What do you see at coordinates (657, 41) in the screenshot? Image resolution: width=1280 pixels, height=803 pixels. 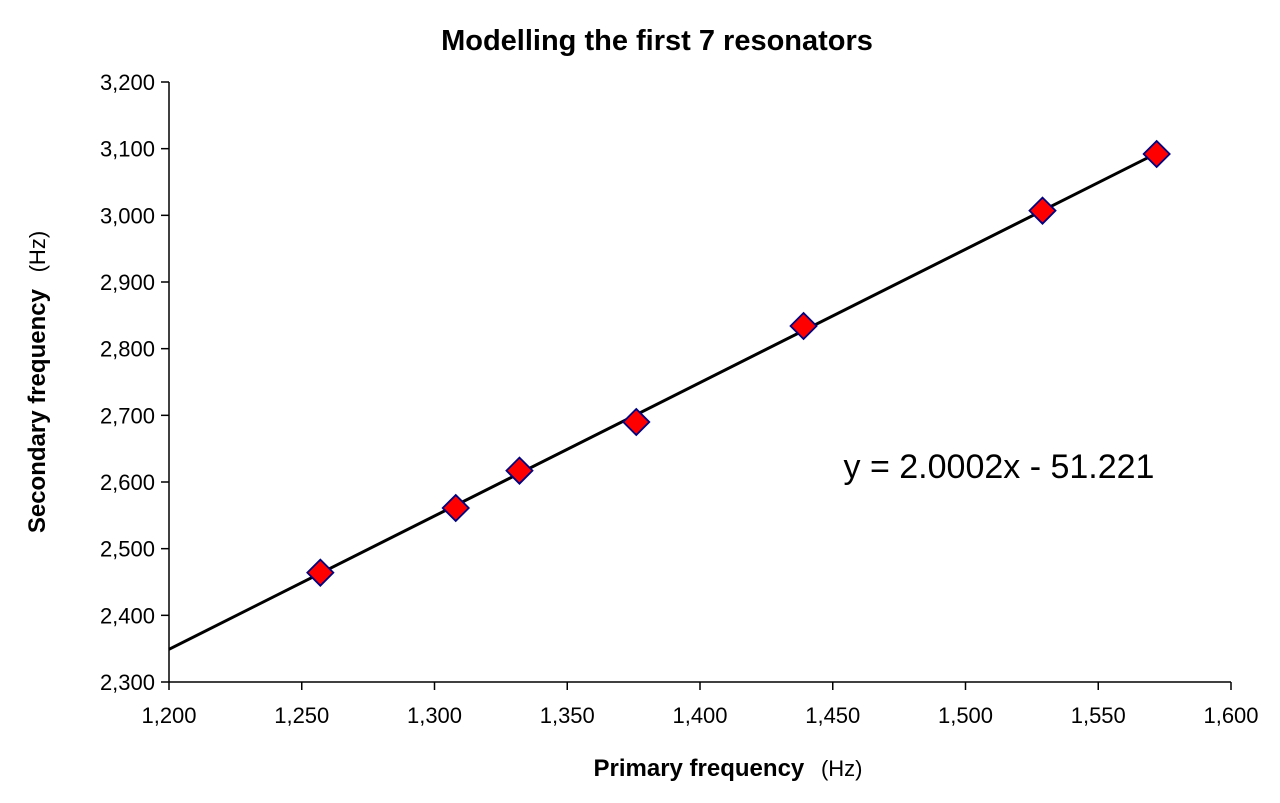 I see `chart-title: Modelling the first 7 resonators` at bounding box center [657, 41].